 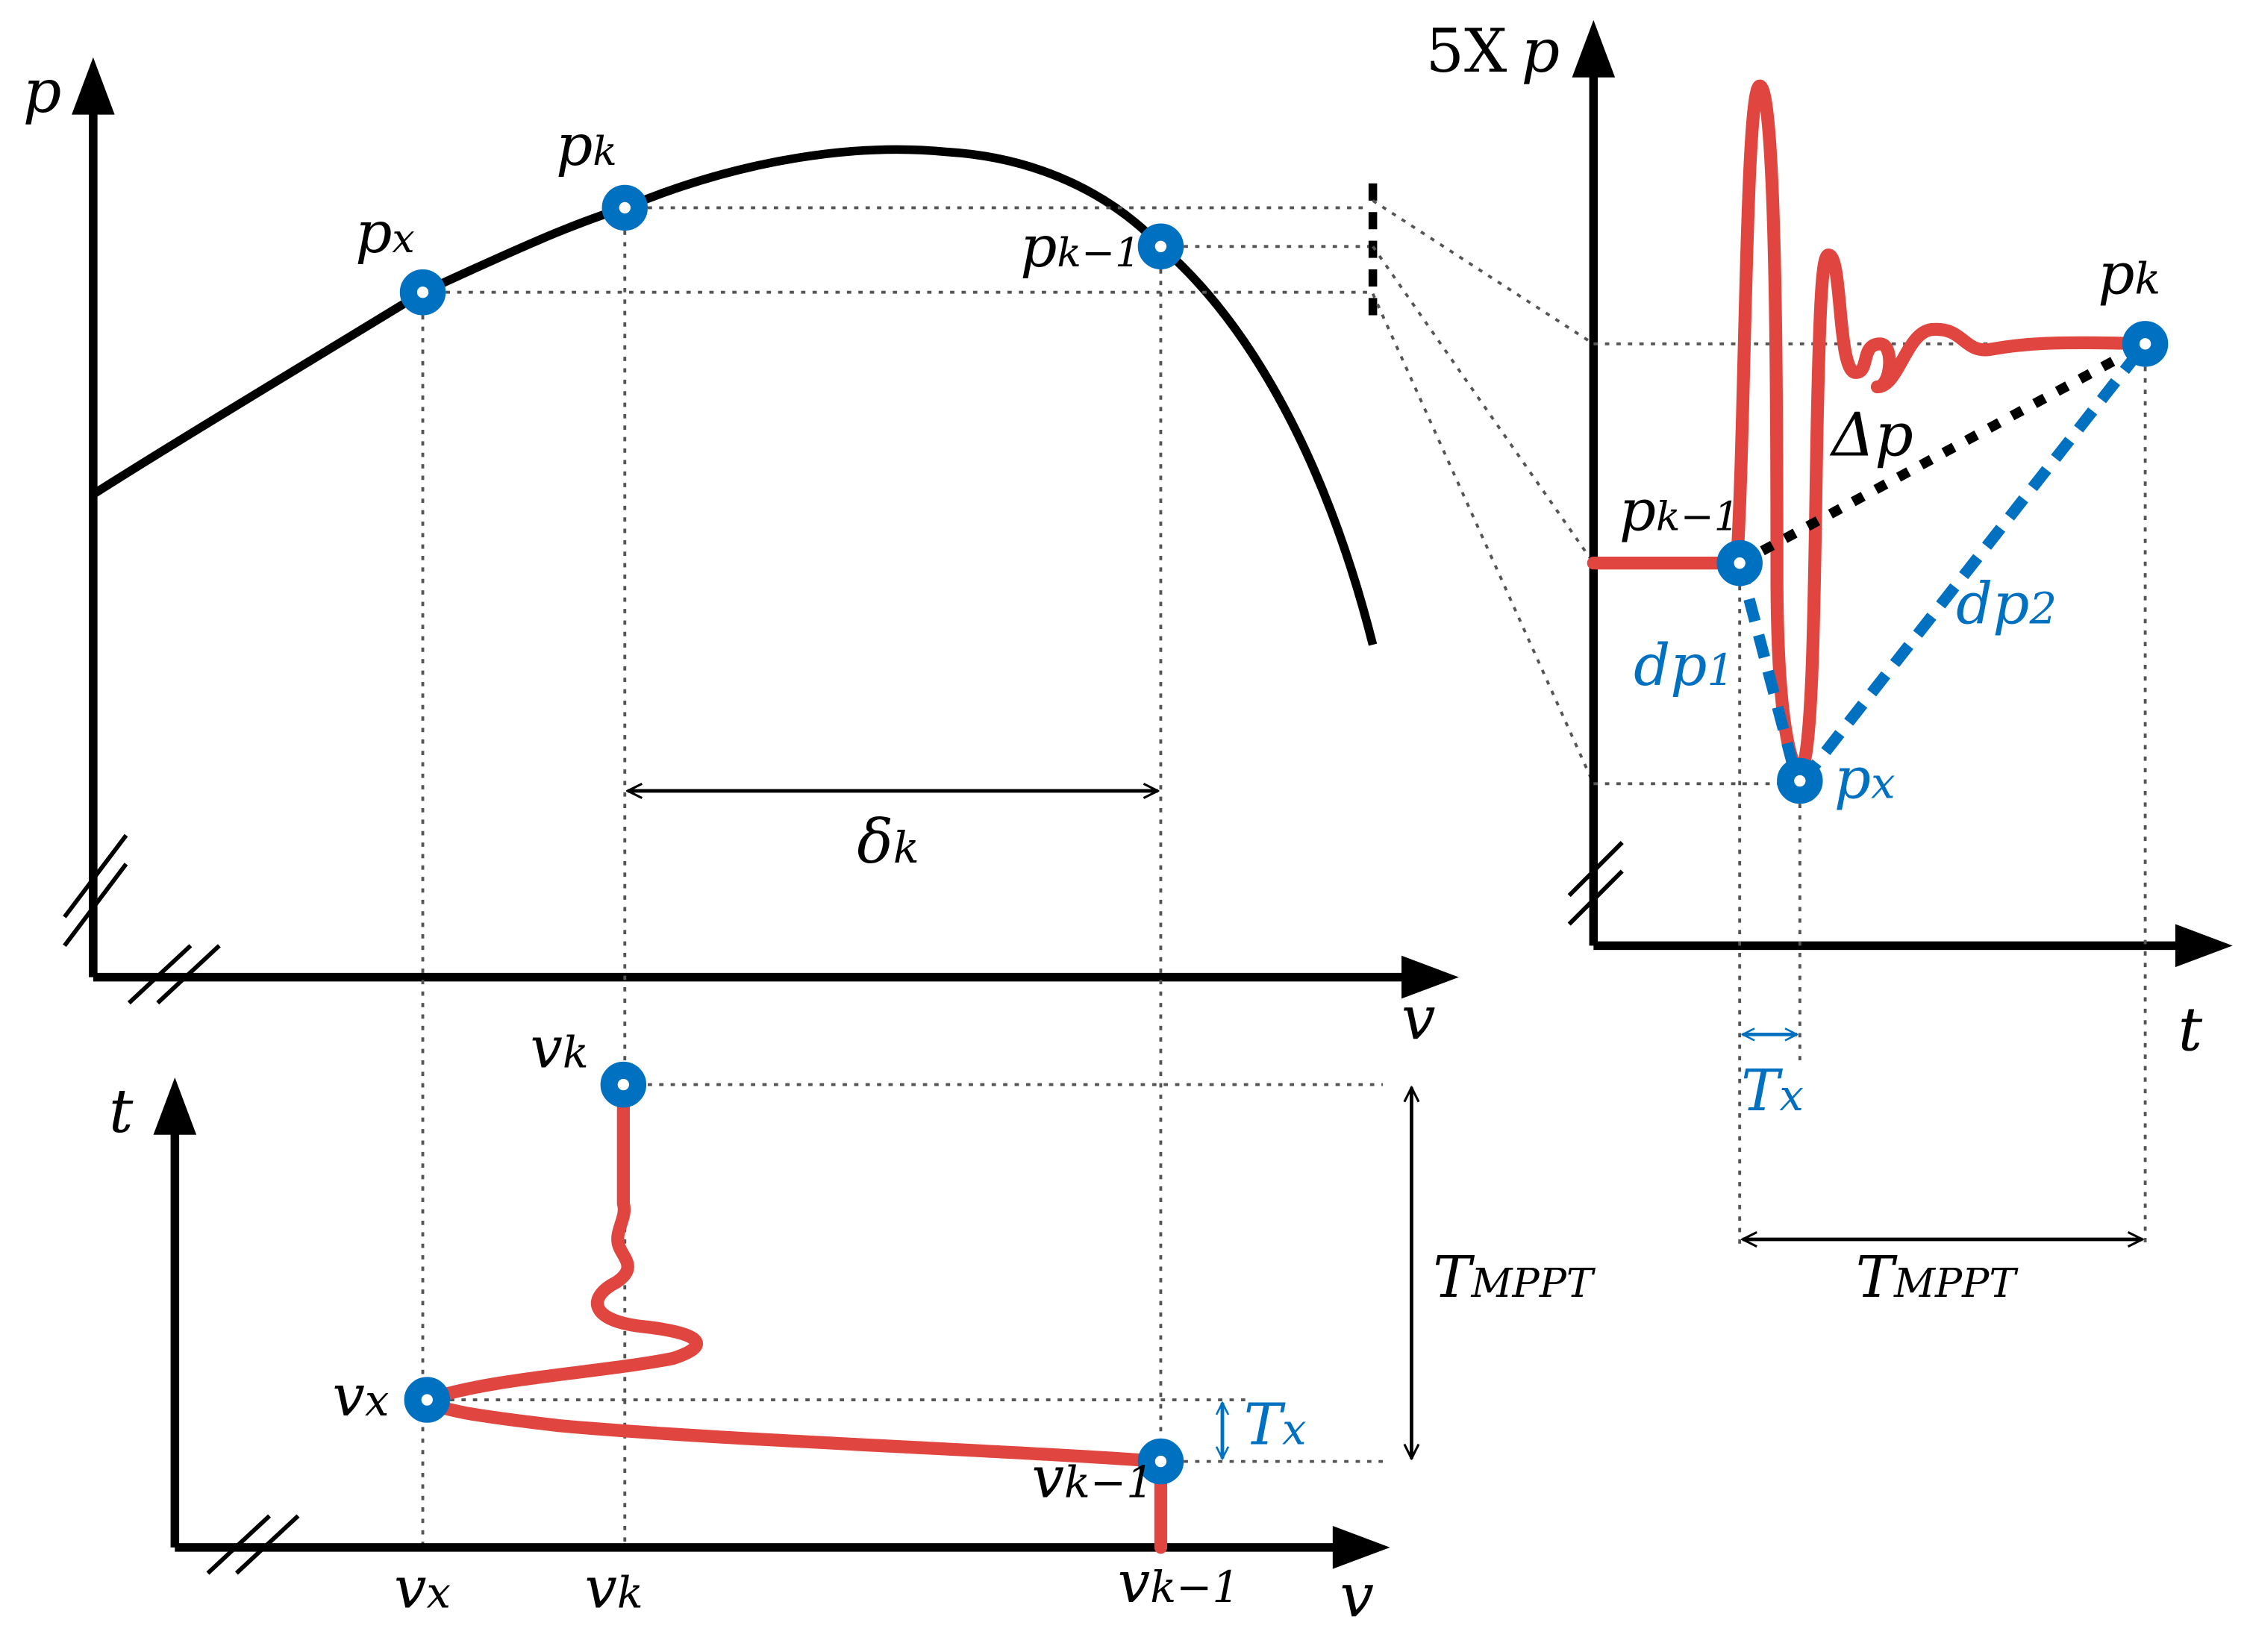 What do you see at coordinates (1093, 1478) in the screenshot?
I see `vt-point-vk1-label: vk−1` at bounding box center [1093, 1478].